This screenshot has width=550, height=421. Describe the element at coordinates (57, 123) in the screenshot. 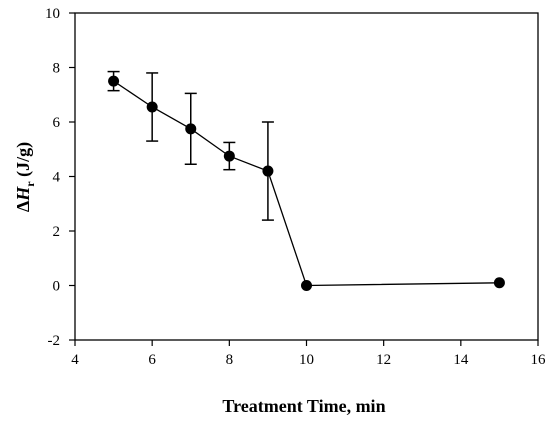

I see `y-tick-label-6: 6` at that location.